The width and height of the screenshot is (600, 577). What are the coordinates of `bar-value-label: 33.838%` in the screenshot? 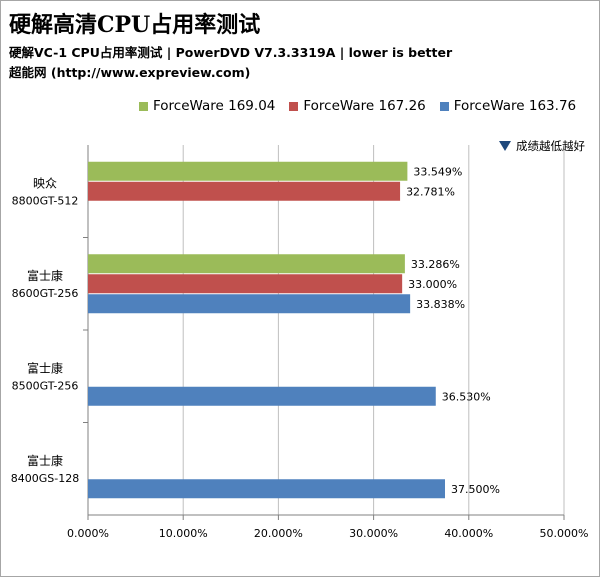 It's located at (440, 304).